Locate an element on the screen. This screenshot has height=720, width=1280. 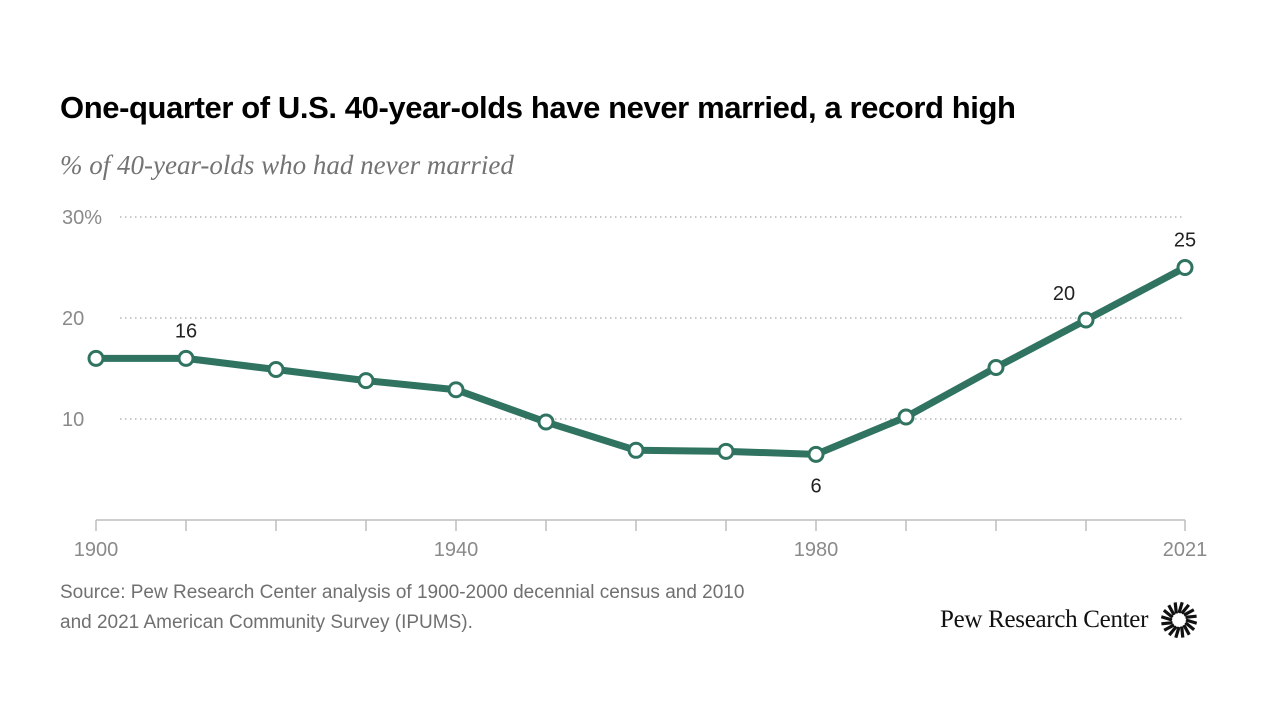
x-tick-labels: 1900 1940 1980 2021 is located at coordinates (641, 550).